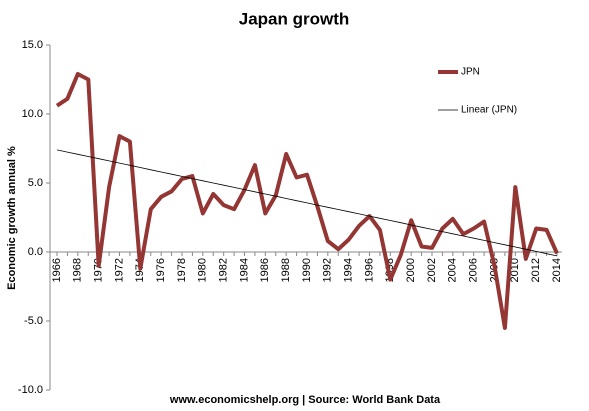 The image size is (589, 411). What do you see at coordinates (161, 270) in the screenshot?
I see `x-tick-label: 1976` at bounding box center [161, 270].